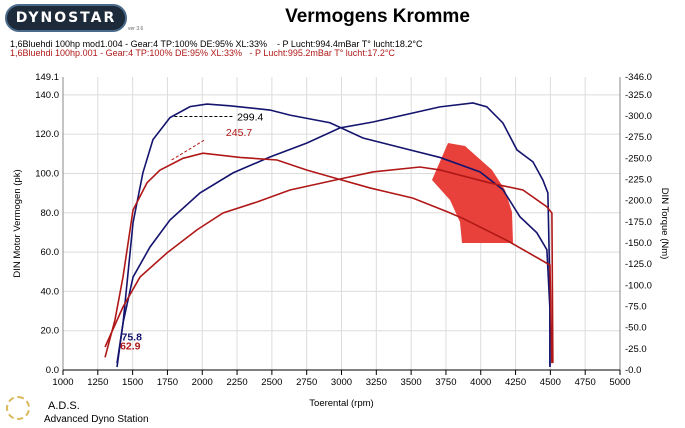 The image size is (685, 428). What do you see at coordinates (638, 179) in the screenshot?
I see `y2-tick-label: -225.0` at bounding box center [638, 179].